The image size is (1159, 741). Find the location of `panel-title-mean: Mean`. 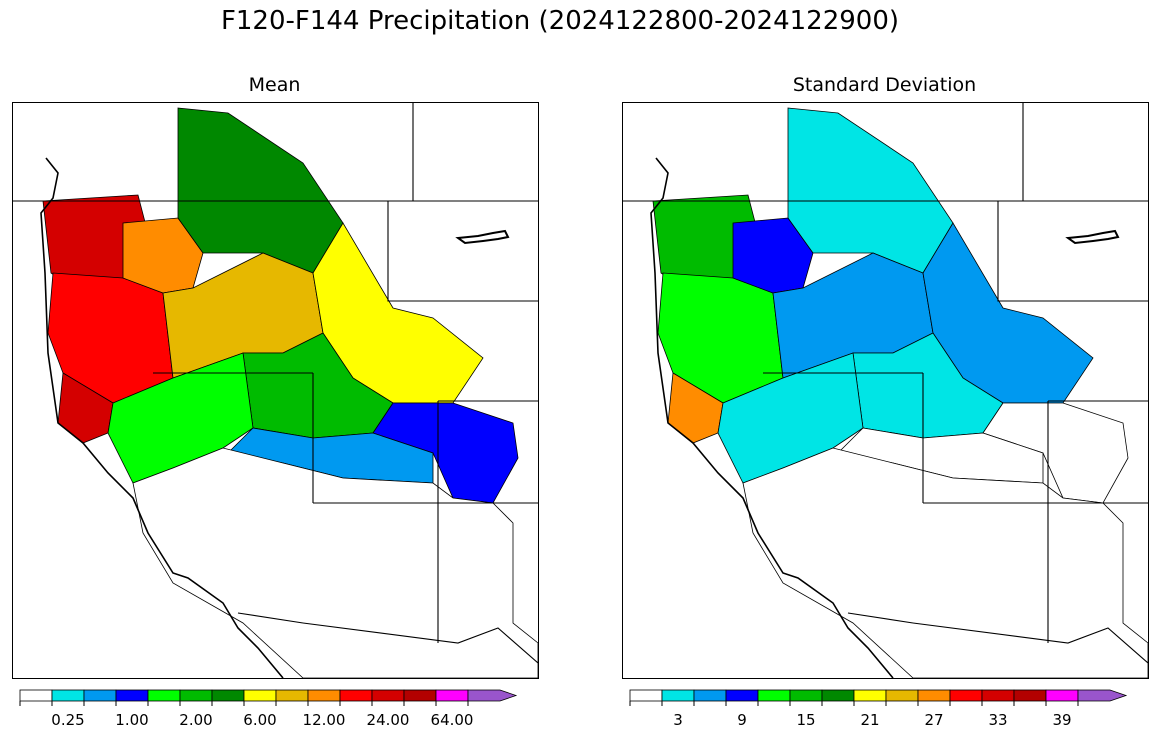

panel-title-mean: Mean is located at coordinates (274, 85).